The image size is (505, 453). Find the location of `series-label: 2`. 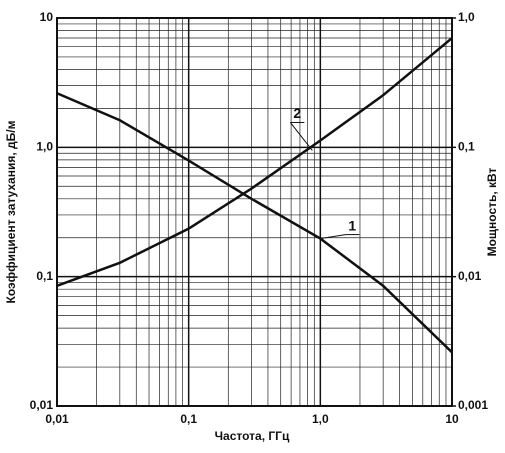

series-label: 2 is located at coordinates (297, 113).